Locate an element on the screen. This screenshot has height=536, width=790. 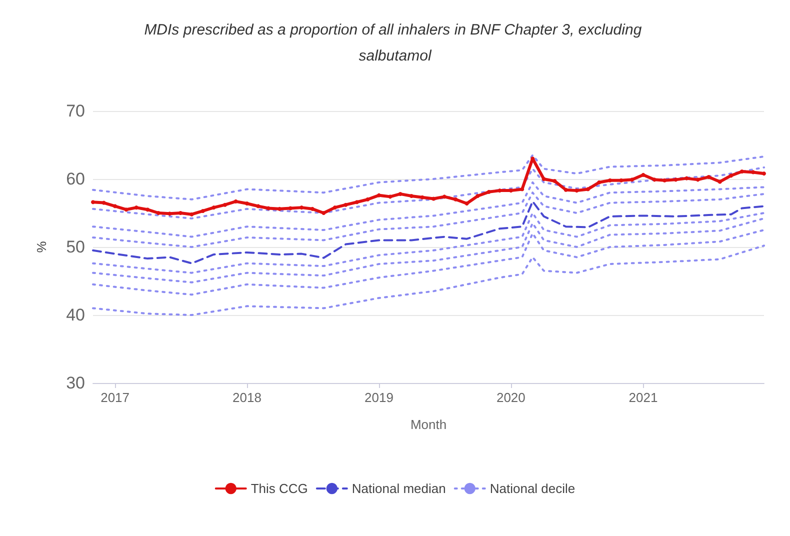
y-axis-title: % is located at coordinates (41, 246).